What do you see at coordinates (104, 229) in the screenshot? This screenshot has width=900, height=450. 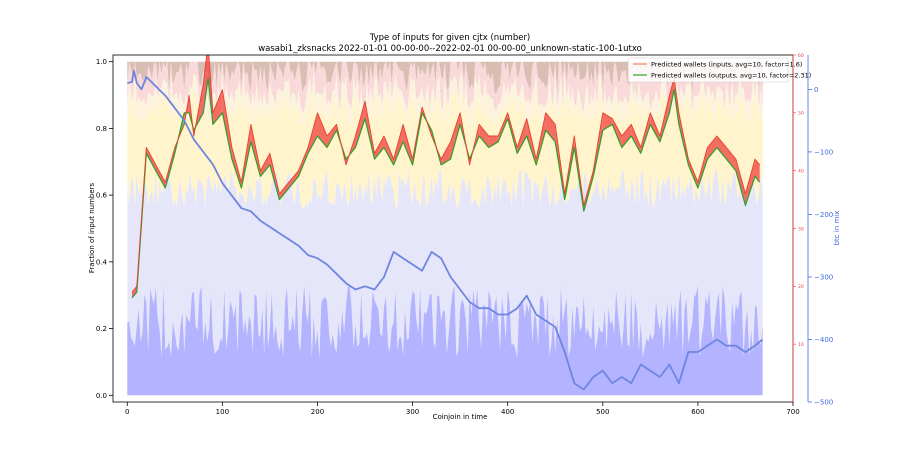 I see `y-axis-left: 0.0 0.2 0.4 0.6 0.8 1.0` at bounding box center [104, 229].